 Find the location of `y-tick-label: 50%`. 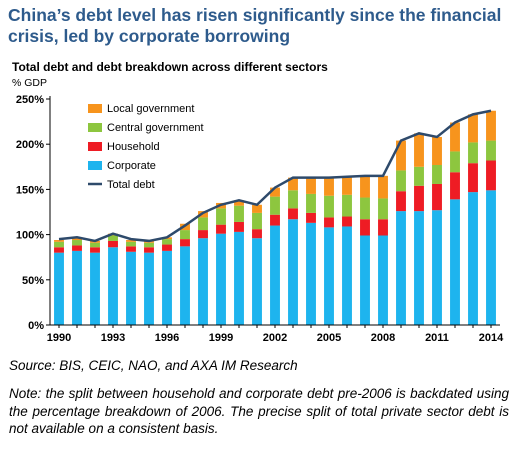

y-tick-label: 50% is located at coordinates (33, 281).